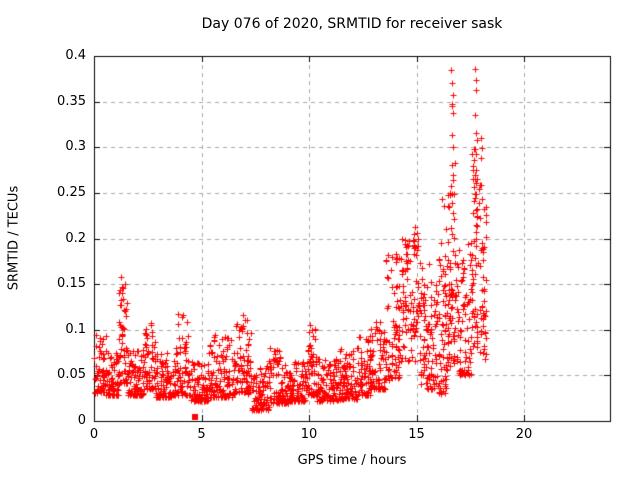 The width and height of the screenshot is (640, 480). Describe the element at coordinates (75, 238) in the screenshot. I see `y-tick-label: 0.2` at that location.